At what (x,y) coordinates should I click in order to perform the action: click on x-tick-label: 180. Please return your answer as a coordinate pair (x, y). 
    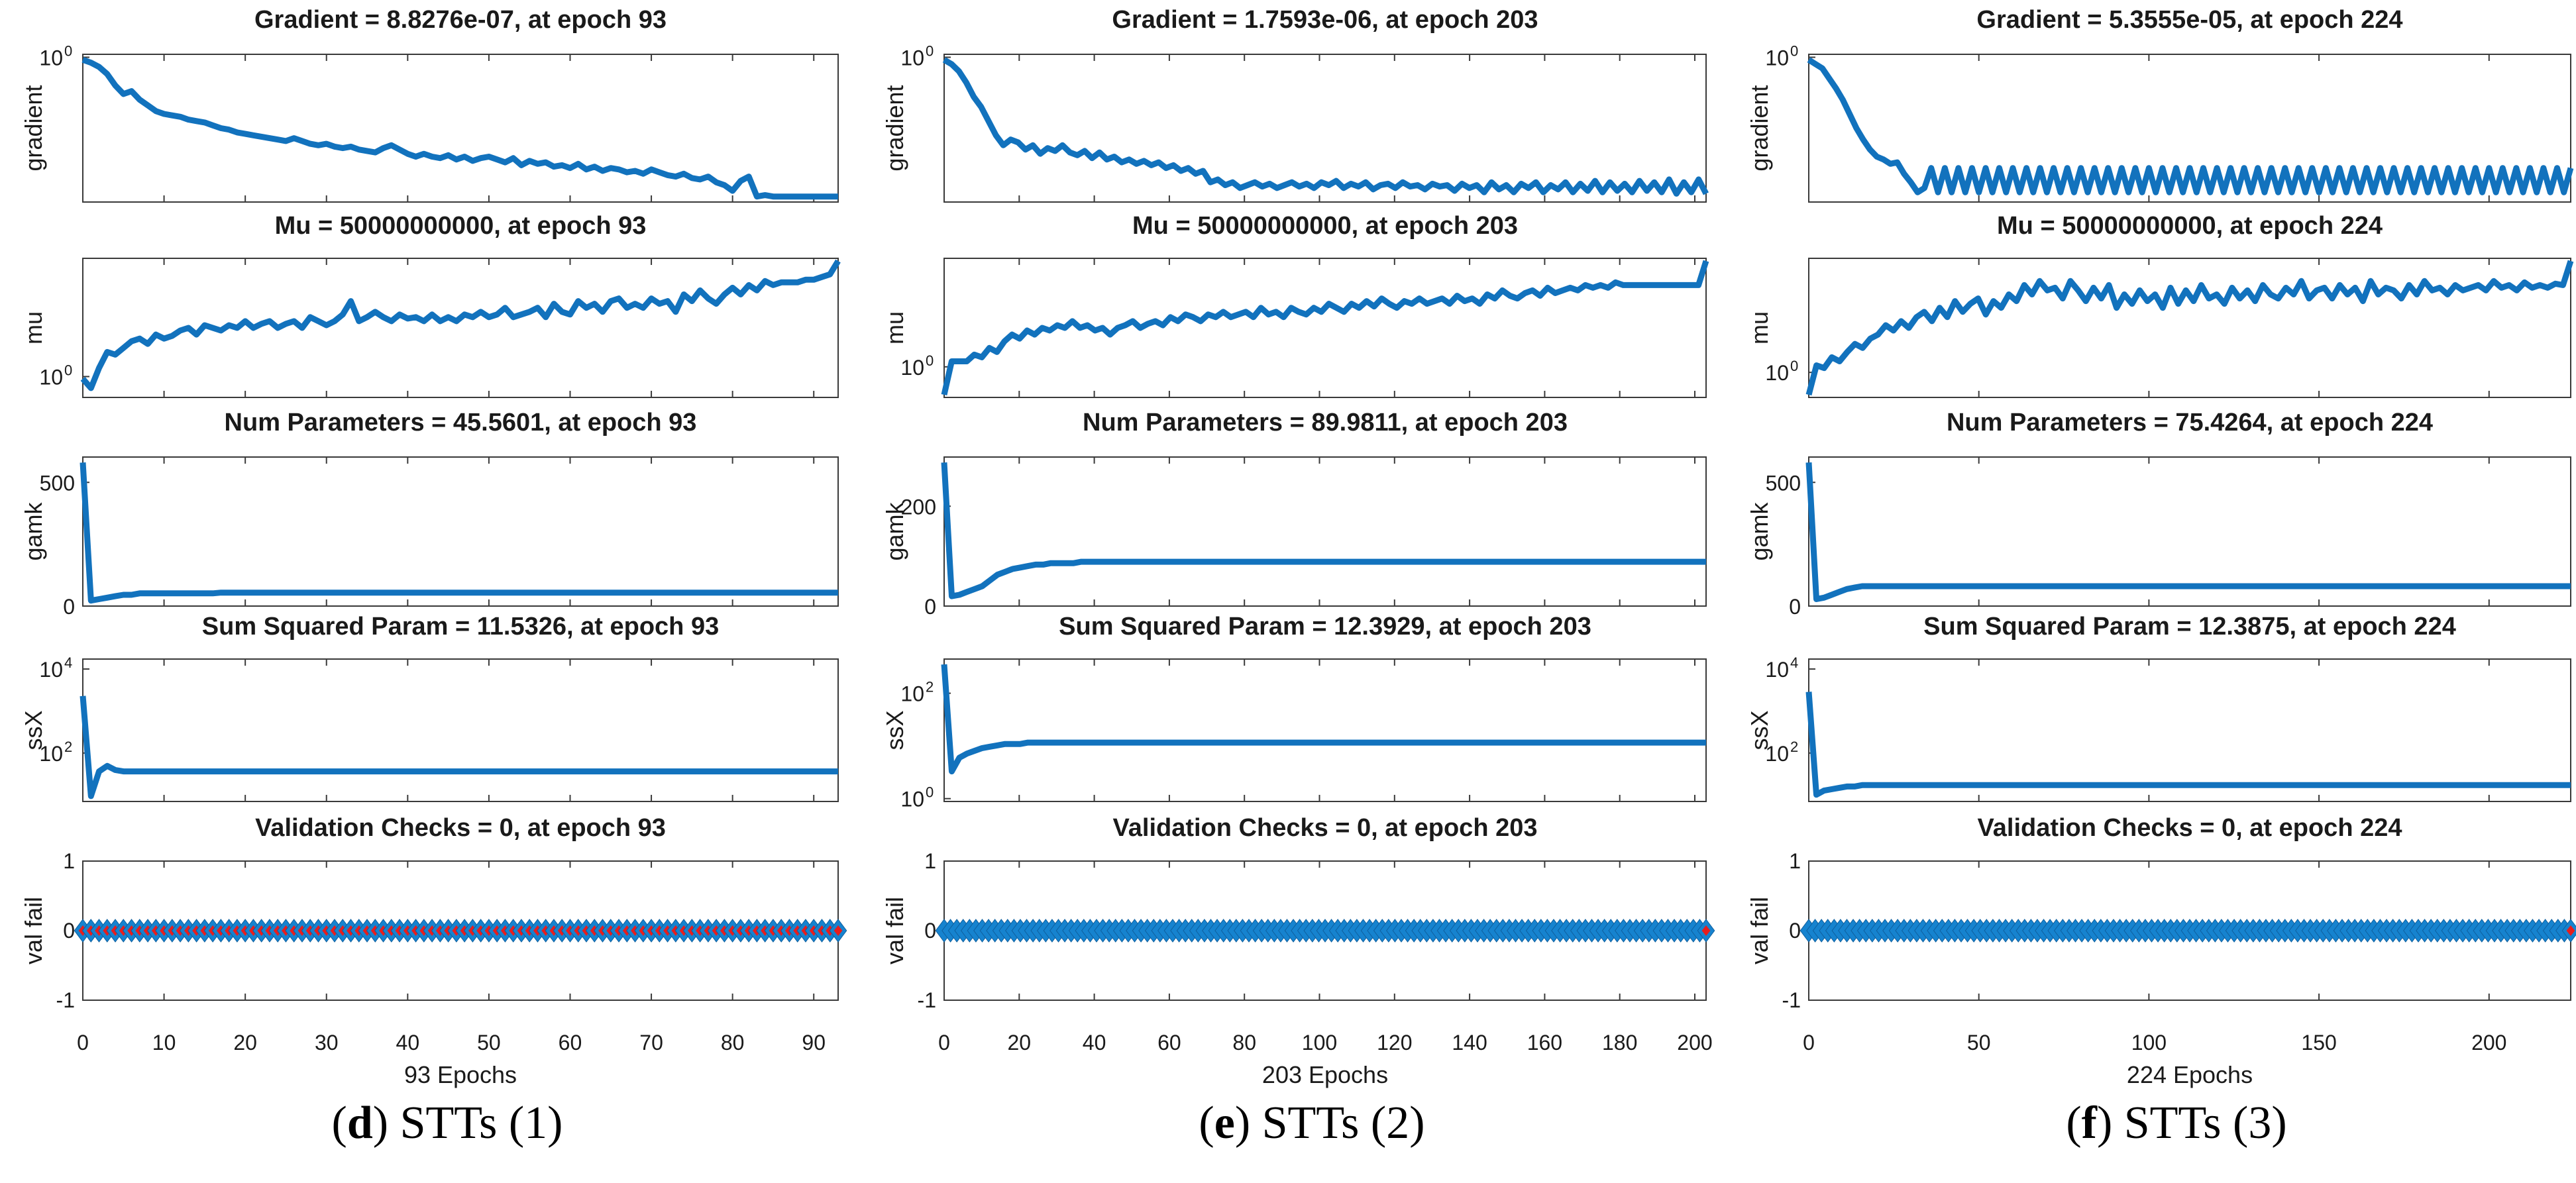
    Looking at the image, I should click on (1619, 1042).